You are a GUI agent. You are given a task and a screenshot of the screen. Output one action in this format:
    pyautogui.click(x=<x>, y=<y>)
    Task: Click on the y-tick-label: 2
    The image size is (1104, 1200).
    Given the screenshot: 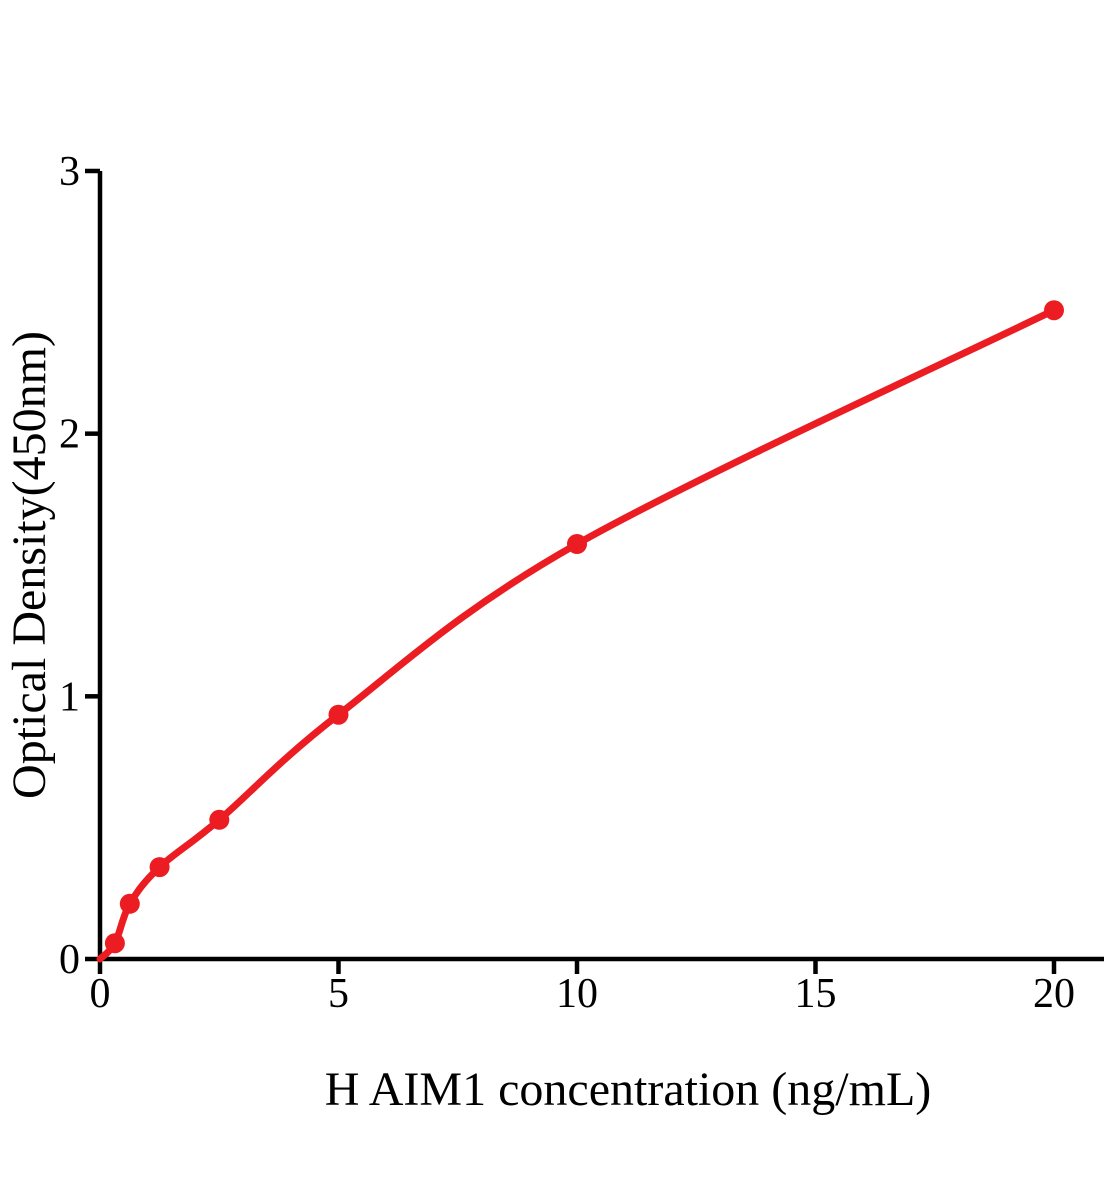 What is the action you would take?
    pyautogui.click(x=69, y=435)
    